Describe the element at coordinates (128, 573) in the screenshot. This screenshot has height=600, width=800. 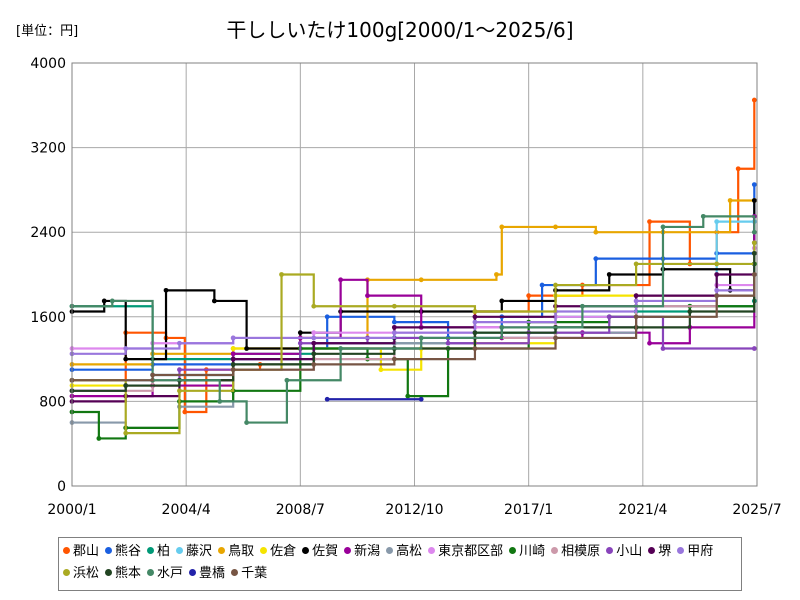
I see `legend-label-16: 熊本` at that location.